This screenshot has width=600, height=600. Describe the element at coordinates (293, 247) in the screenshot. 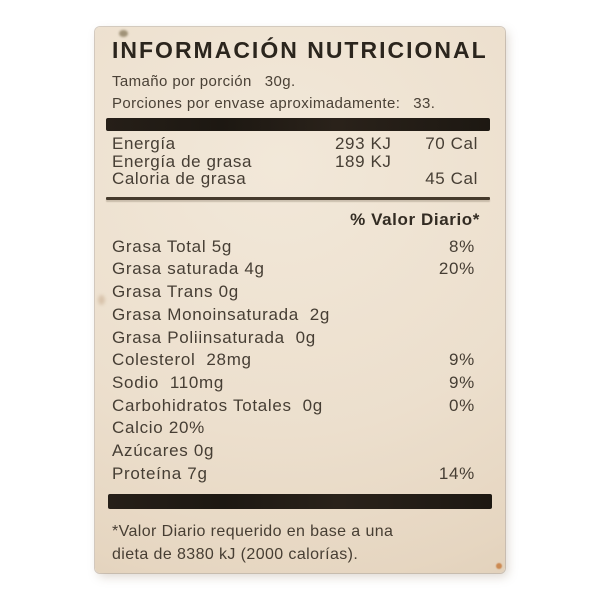

I see `nutrient-row: Grasa Total 5g 8%` at that location.